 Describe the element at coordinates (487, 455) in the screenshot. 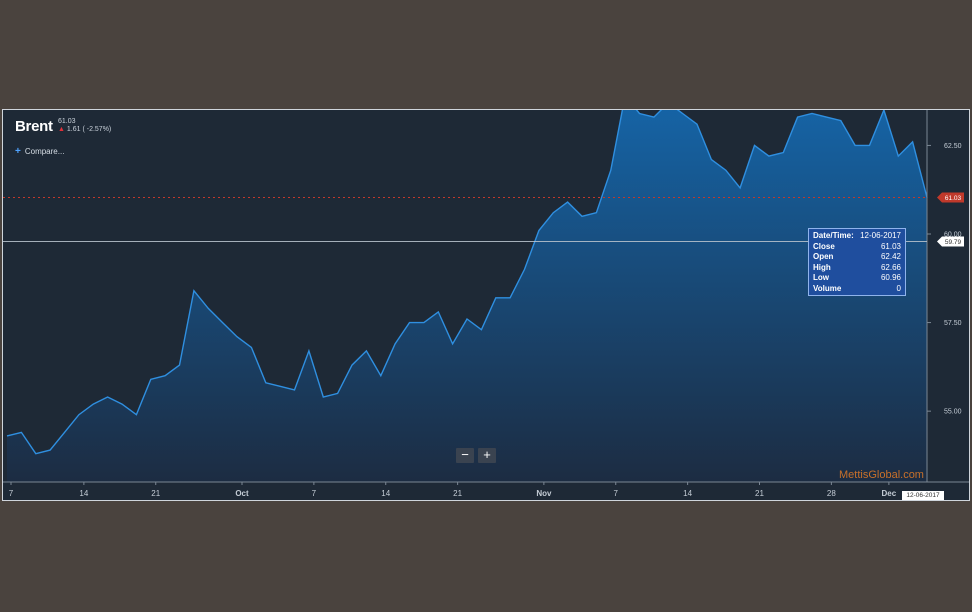

I see `zoom-in-button: +` at that location.